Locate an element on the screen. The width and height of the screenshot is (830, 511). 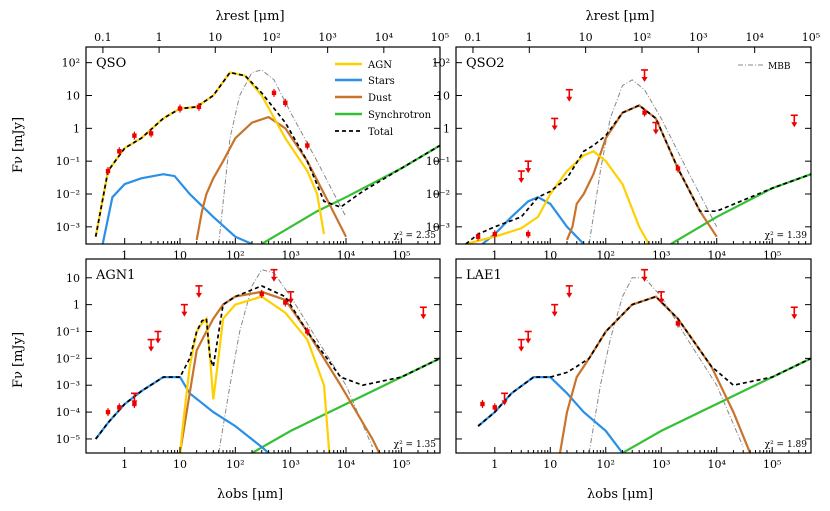
chi2-label: χ² = 1.35 is located at coordinates (415, 445).